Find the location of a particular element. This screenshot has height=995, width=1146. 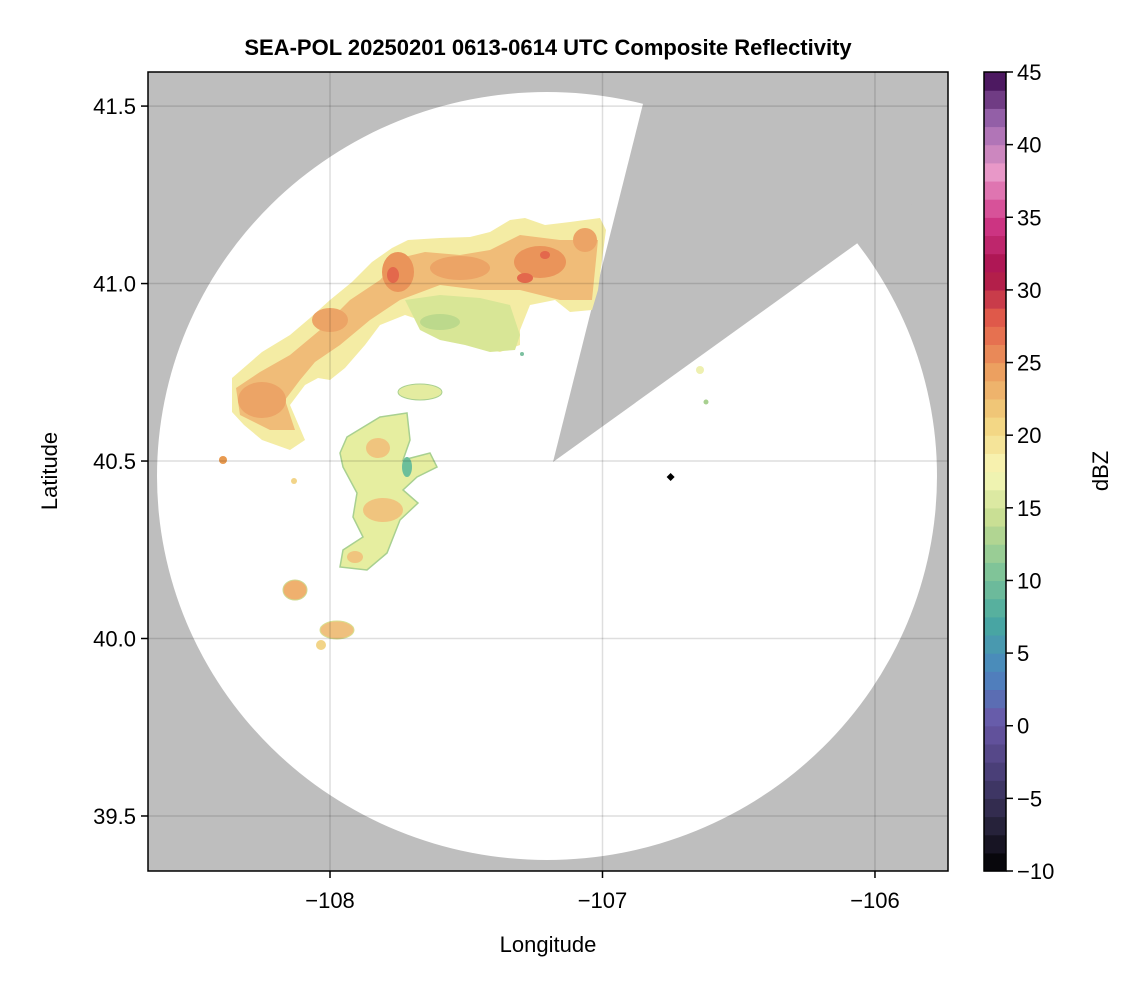

colorbar-tick-label: 15 is located at coordinates (1029, 508).